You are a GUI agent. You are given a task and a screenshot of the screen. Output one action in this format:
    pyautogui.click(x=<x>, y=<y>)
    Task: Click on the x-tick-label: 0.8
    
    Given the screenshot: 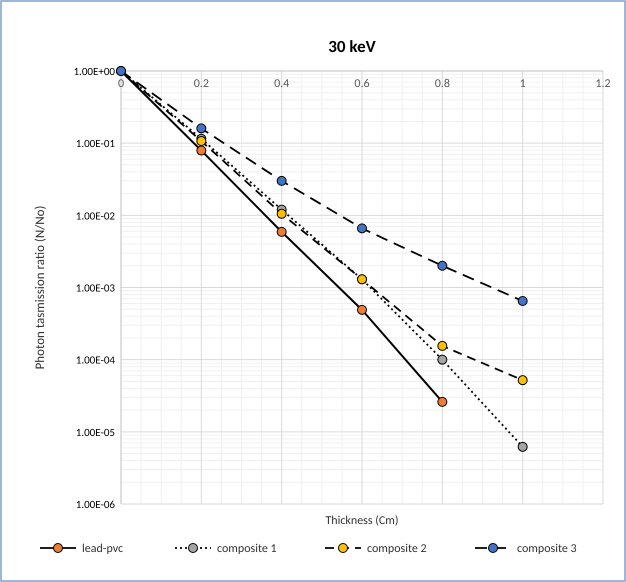 What is the action you would take?
    pyautogui.click(x=442, y=84)
    